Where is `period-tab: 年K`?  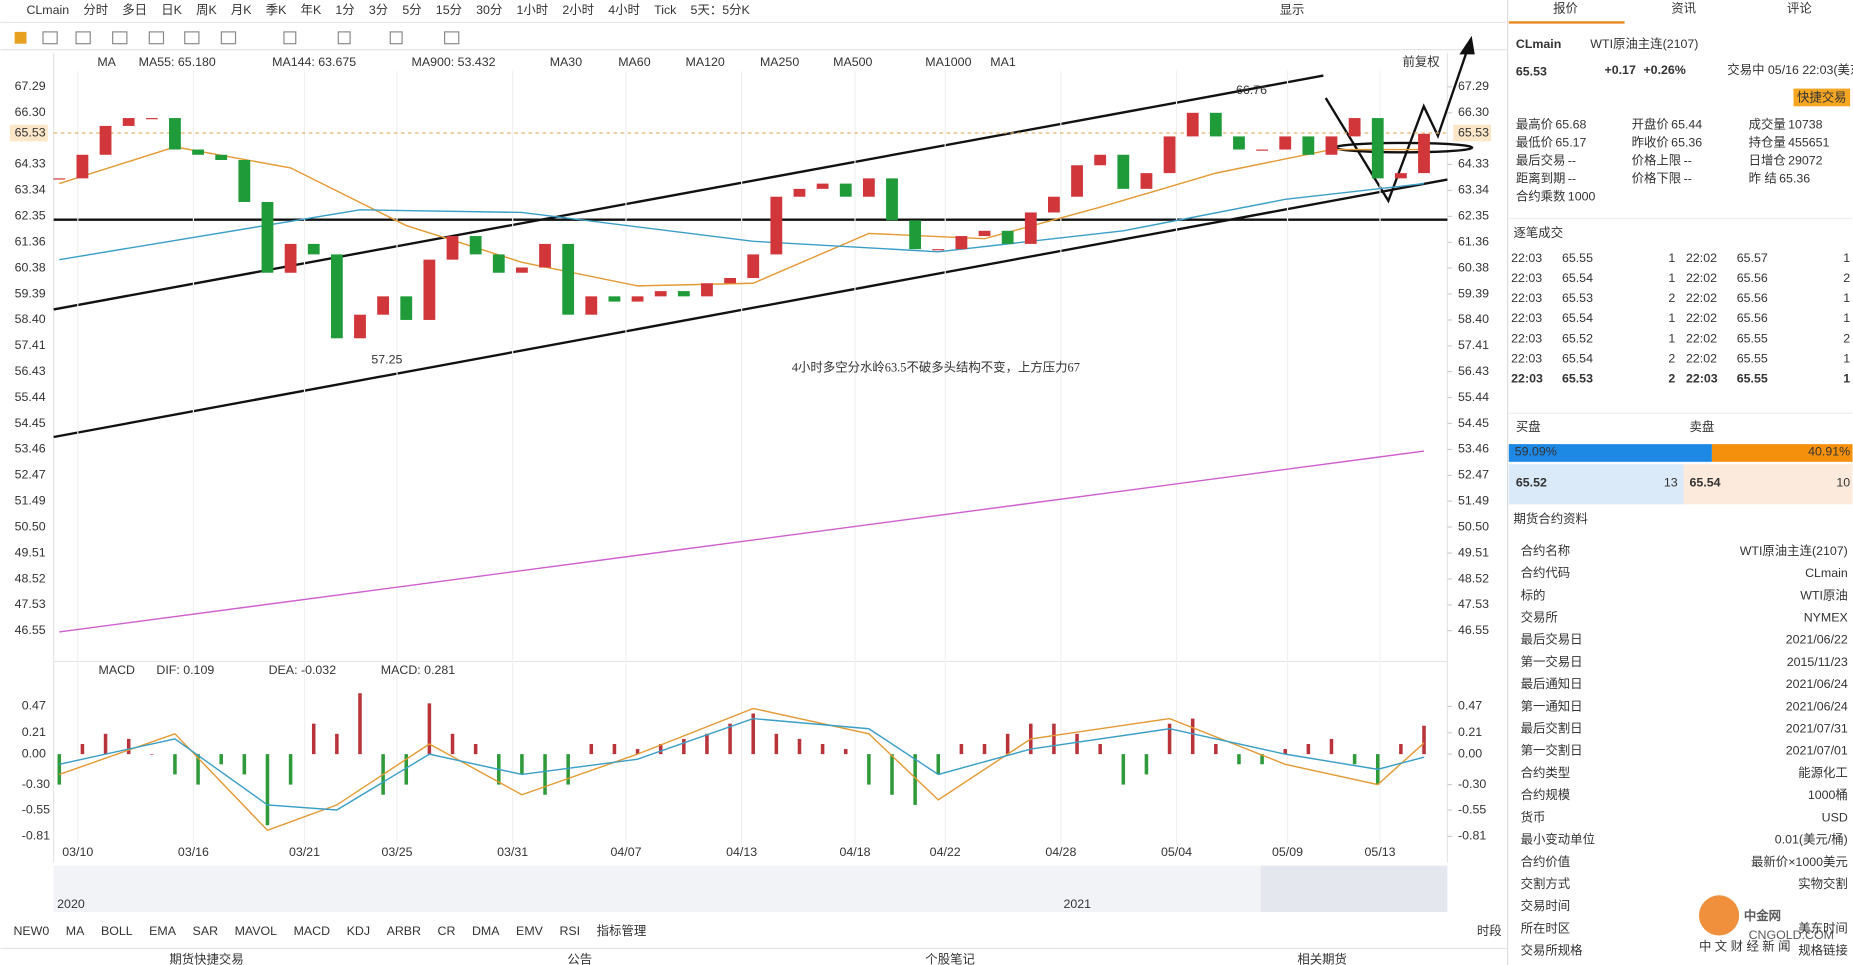 period-tab: 年K is located at coordinates (311, 10).